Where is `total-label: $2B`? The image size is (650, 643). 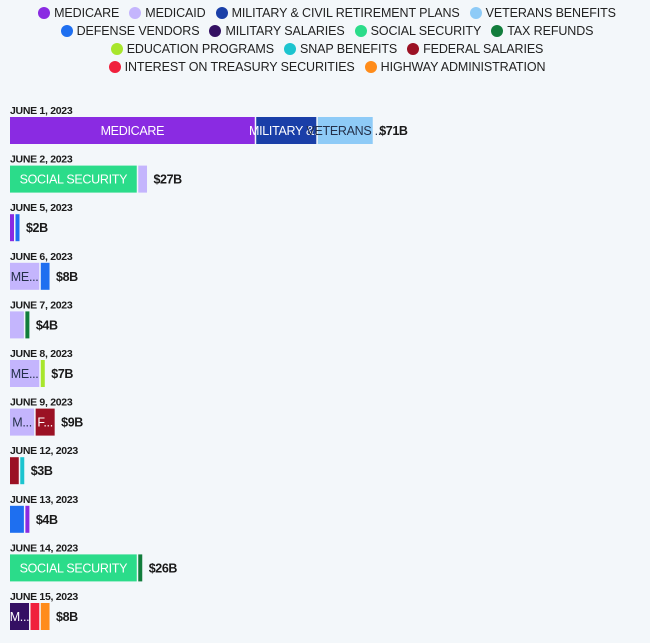 total-label: $2B is located at coordinates (37, 228).